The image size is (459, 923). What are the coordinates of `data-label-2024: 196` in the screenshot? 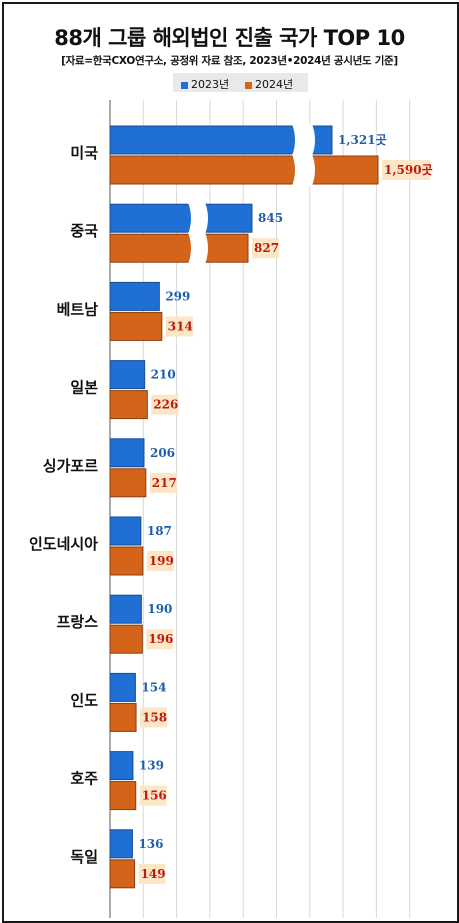 It's located at (160, 639).